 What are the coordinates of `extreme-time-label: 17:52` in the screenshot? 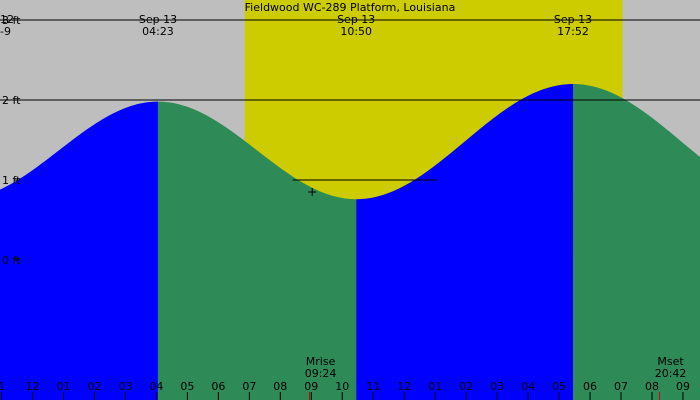 It's located at (573, 31).